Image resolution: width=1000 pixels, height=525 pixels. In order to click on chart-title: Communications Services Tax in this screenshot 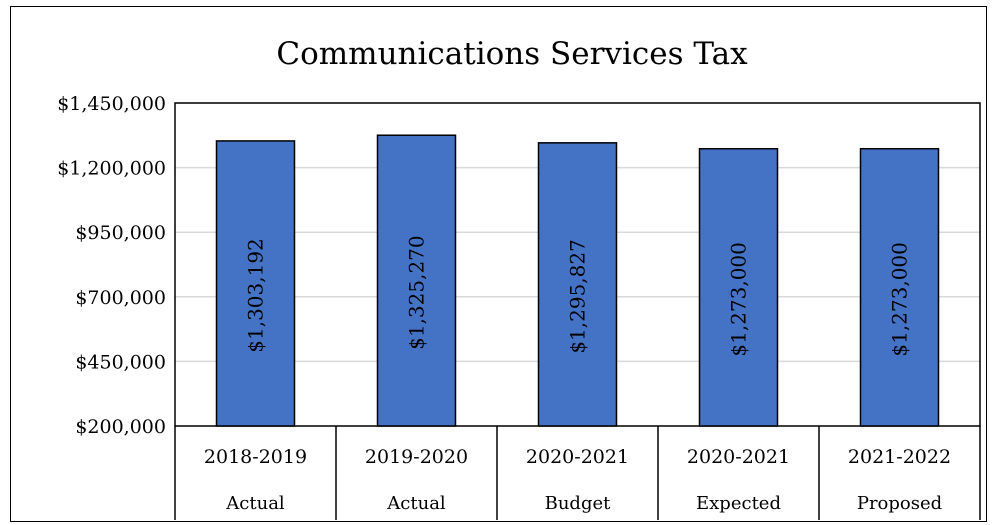, I will do `click(512, 54)`.